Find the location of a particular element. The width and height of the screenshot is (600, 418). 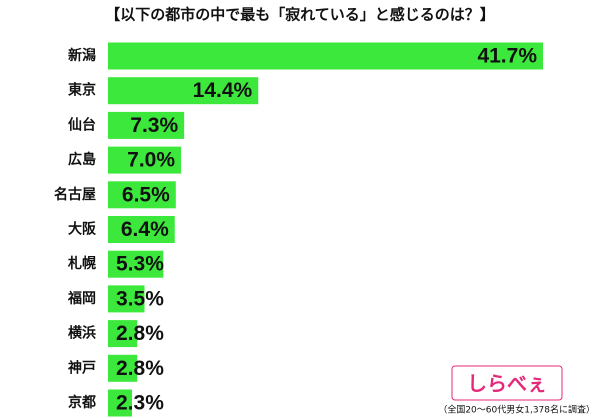

category-label: 福岡 is located at coordinates (81, 298).